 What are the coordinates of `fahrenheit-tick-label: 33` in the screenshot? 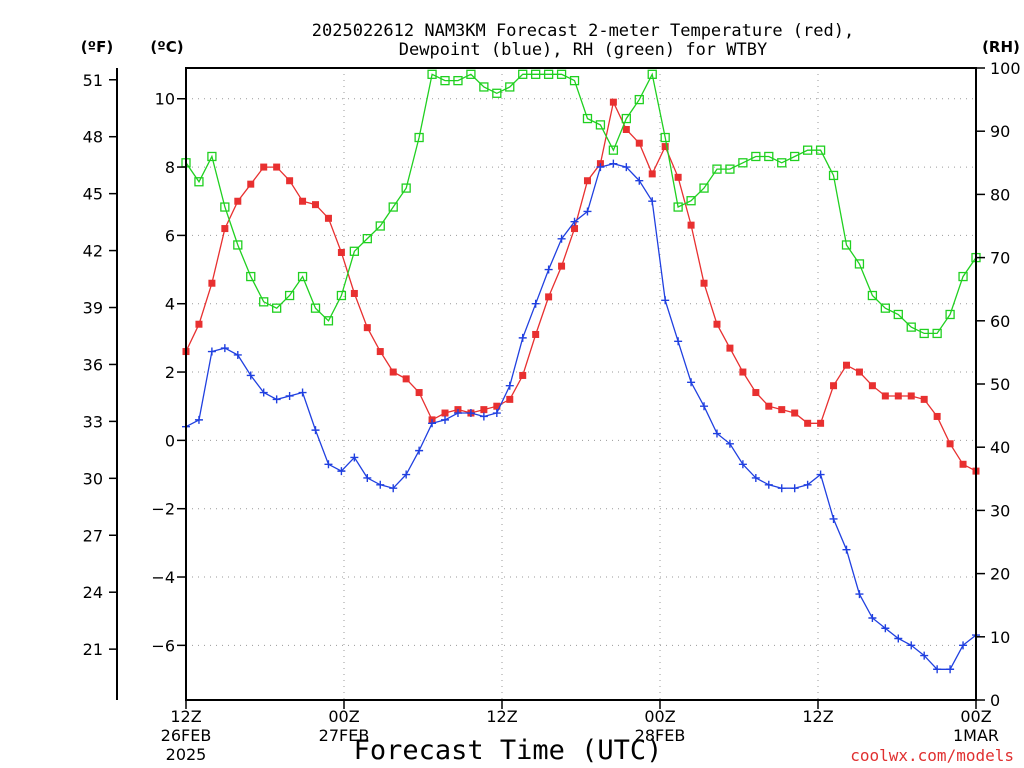 It's located at (93, 421).